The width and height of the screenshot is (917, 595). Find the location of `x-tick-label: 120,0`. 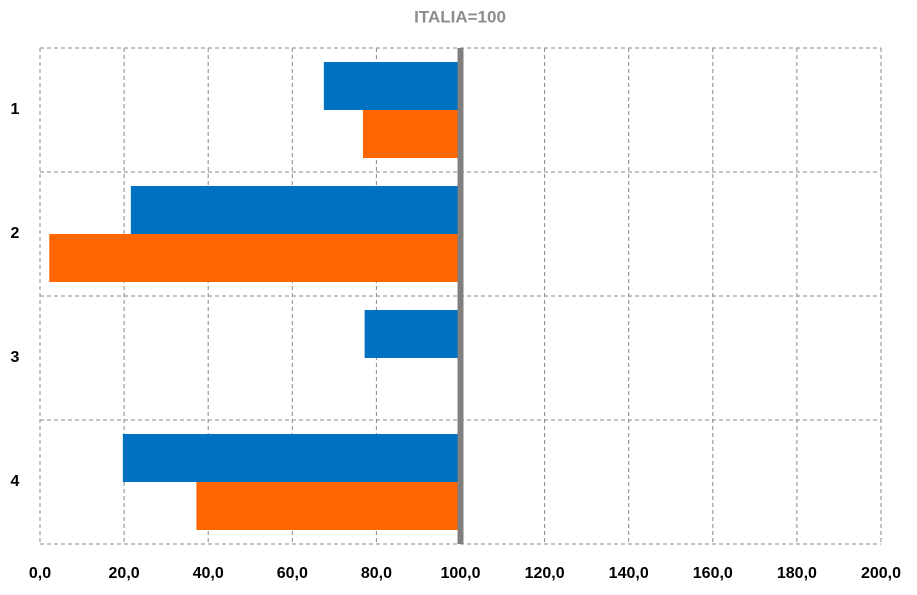

x-tick-label: 120,0 is located at coordinates (545, 573).